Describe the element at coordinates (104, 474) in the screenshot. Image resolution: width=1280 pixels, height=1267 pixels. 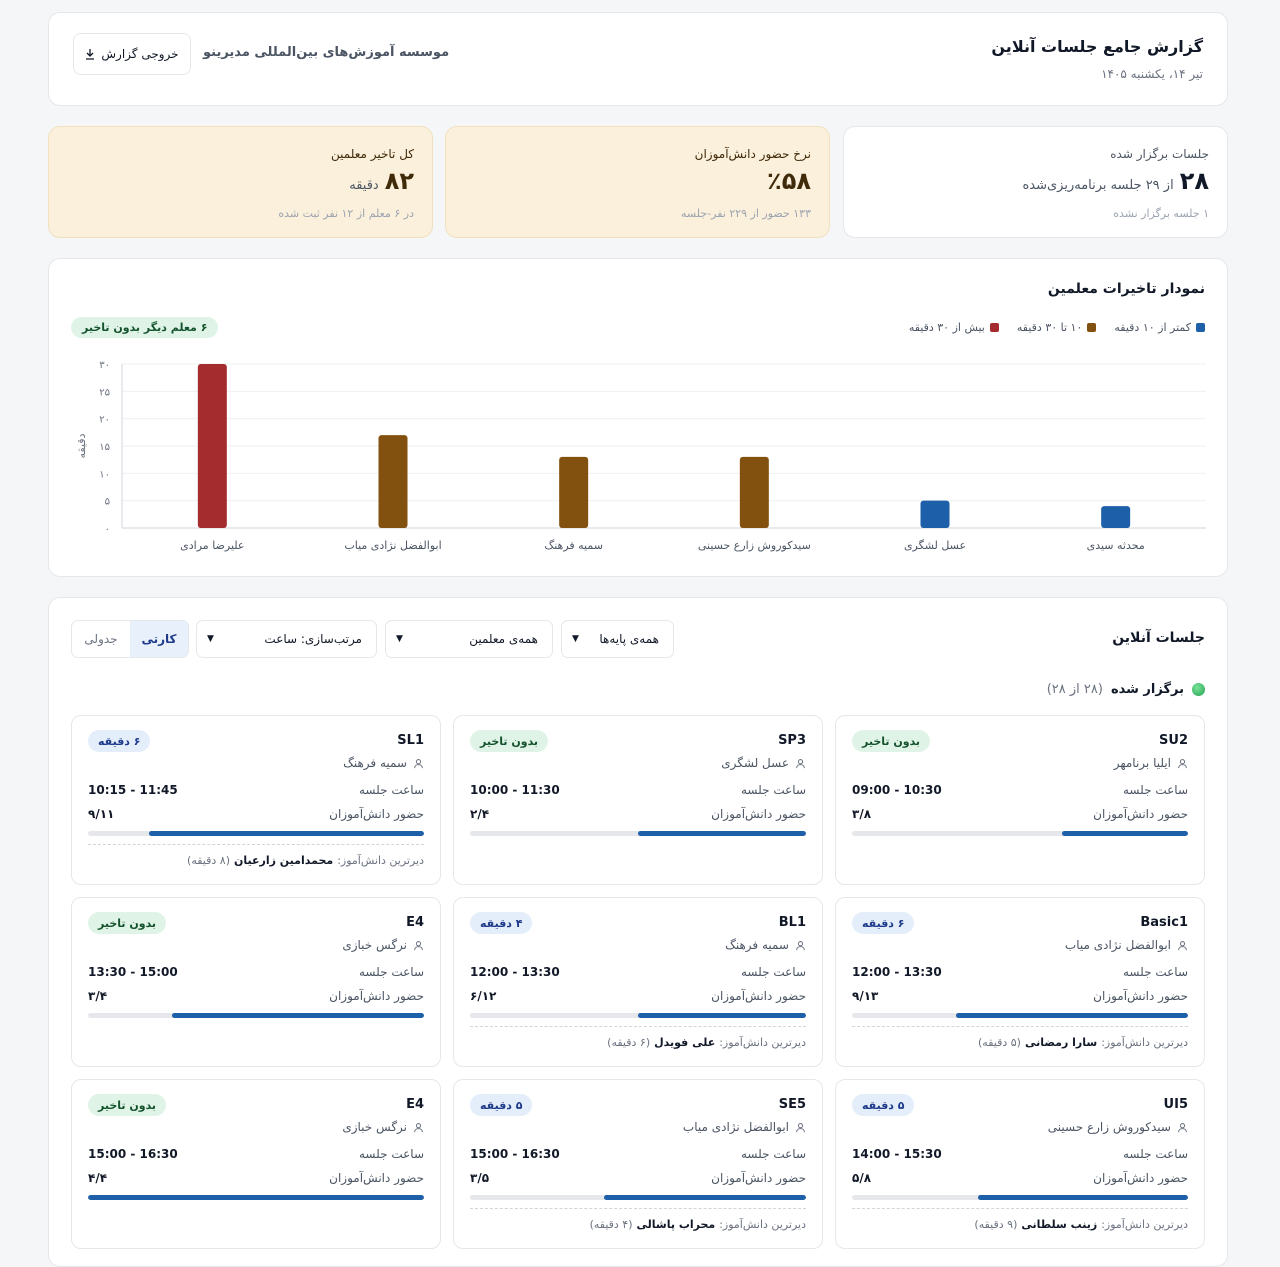
I see `y-tick-label: ۱۰` at that location.